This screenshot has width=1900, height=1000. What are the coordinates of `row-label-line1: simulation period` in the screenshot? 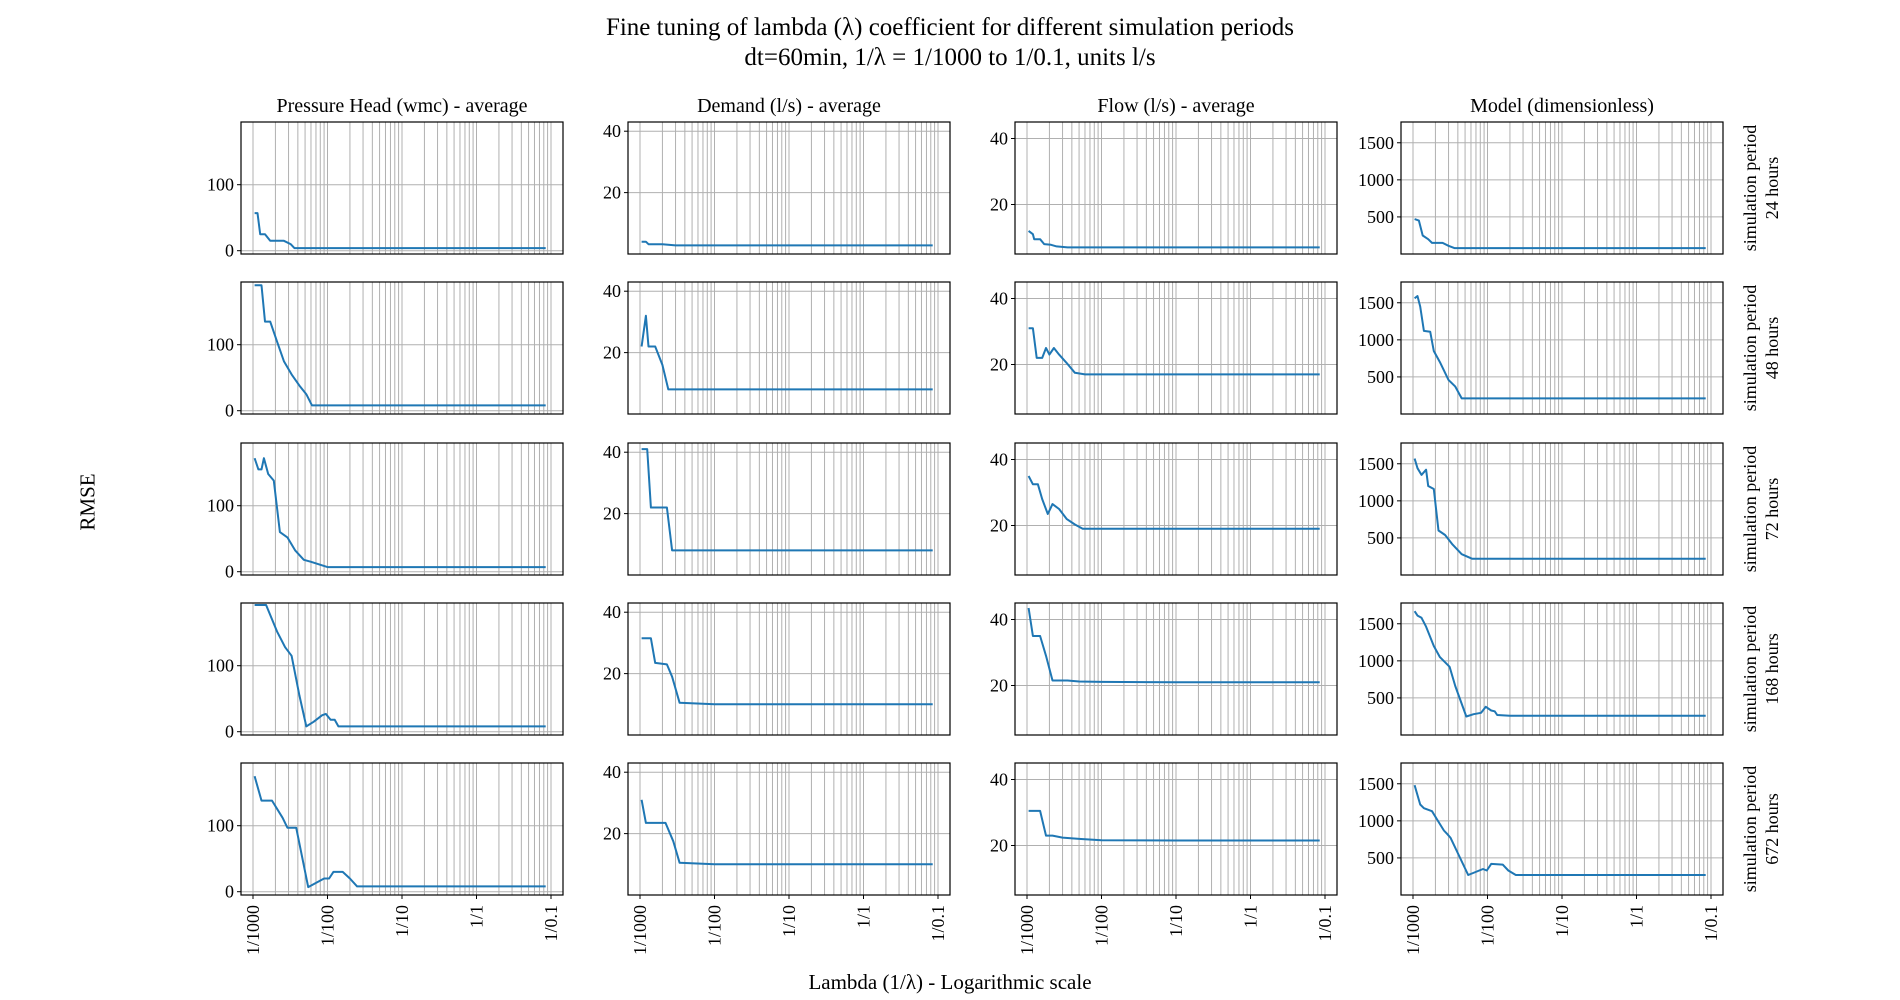 It's located at (1750, 509).